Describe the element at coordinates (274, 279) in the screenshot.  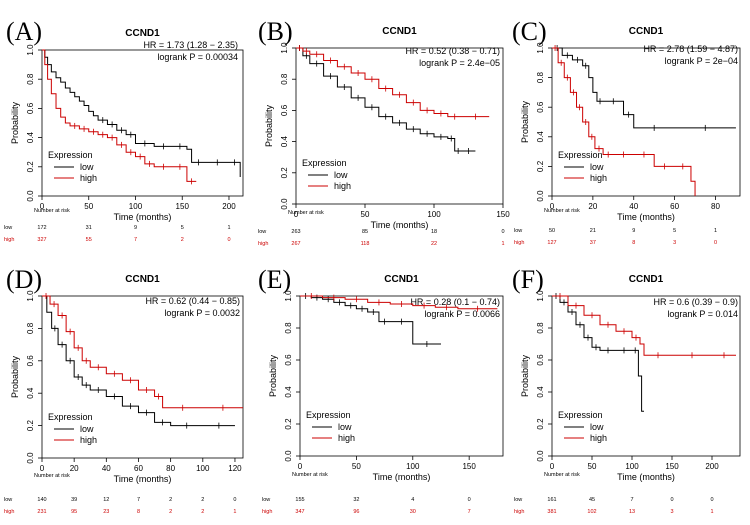
I see `panel-letter: (E)` at that location.